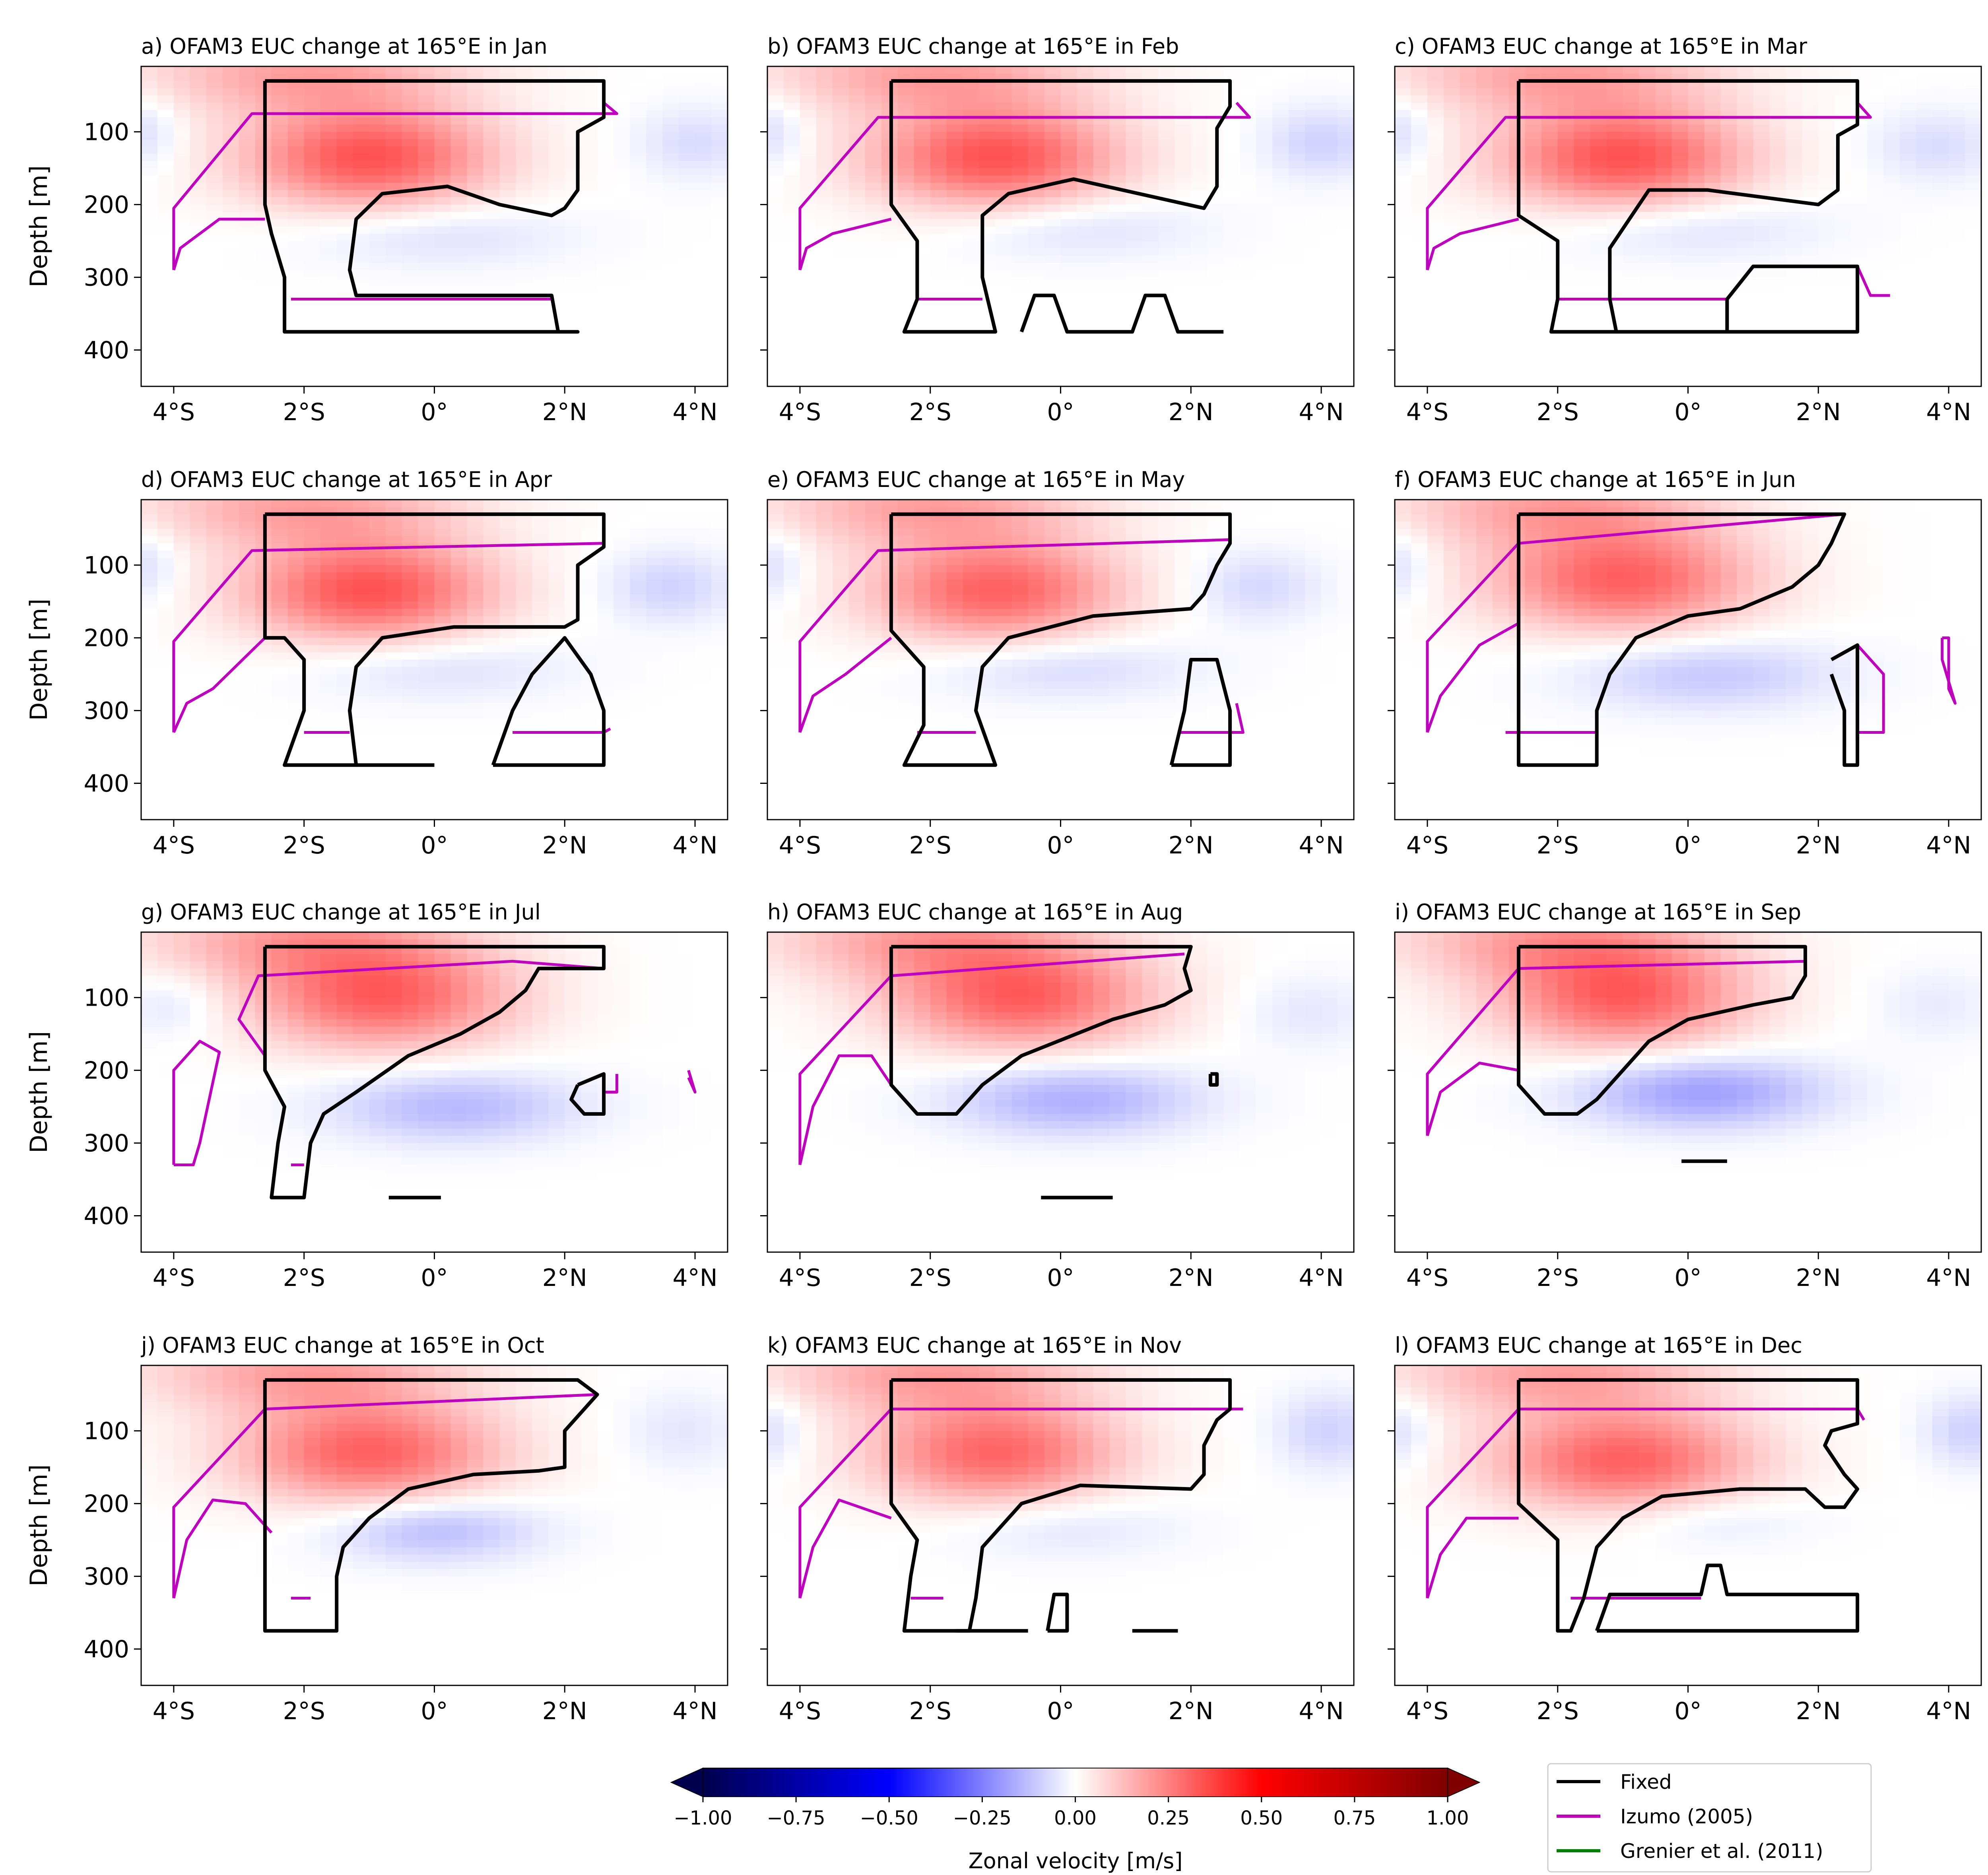 The image size is (1988, 1875). What do you see at coordinates (1948, 412) in the screenshot?
I see `x-tick-label: 4°N` at bounding box center [1948, 412].